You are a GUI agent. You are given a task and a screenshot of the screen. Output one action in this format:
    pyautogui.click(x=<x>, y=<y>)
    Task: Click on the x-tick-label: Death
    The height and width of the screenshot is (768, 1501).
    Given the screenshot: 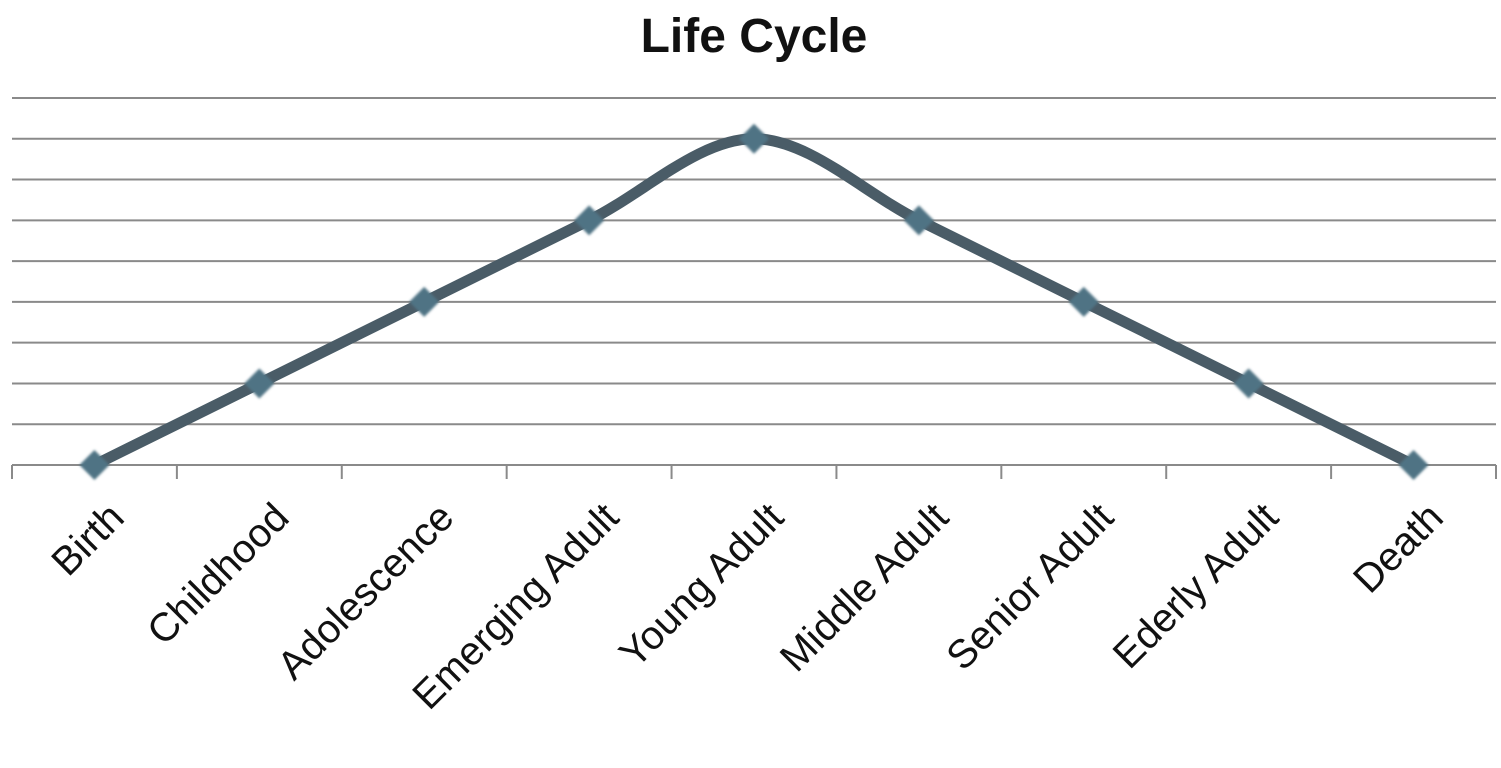 What is the action you would take?
    pyautogui.click(x=1398, y=548)
    